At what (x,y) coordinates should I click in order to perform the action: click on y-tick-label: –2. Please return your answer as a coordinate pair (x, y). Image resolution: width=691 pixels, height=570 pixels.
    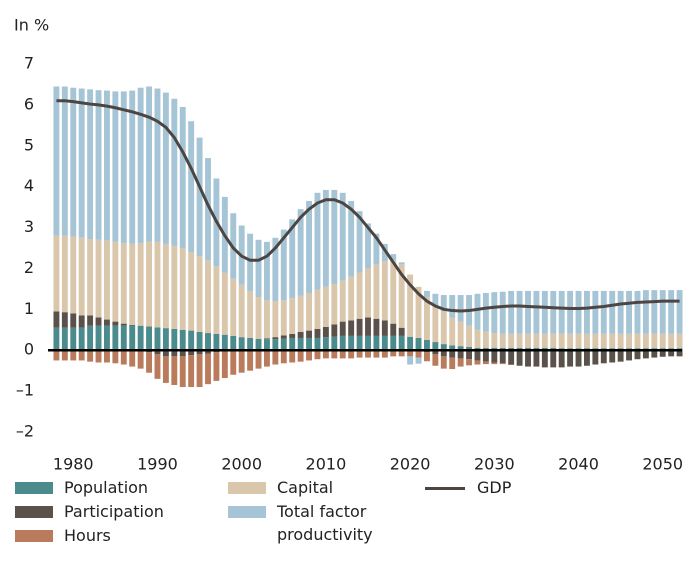
    Looking at the image, I should click on (25, 431).